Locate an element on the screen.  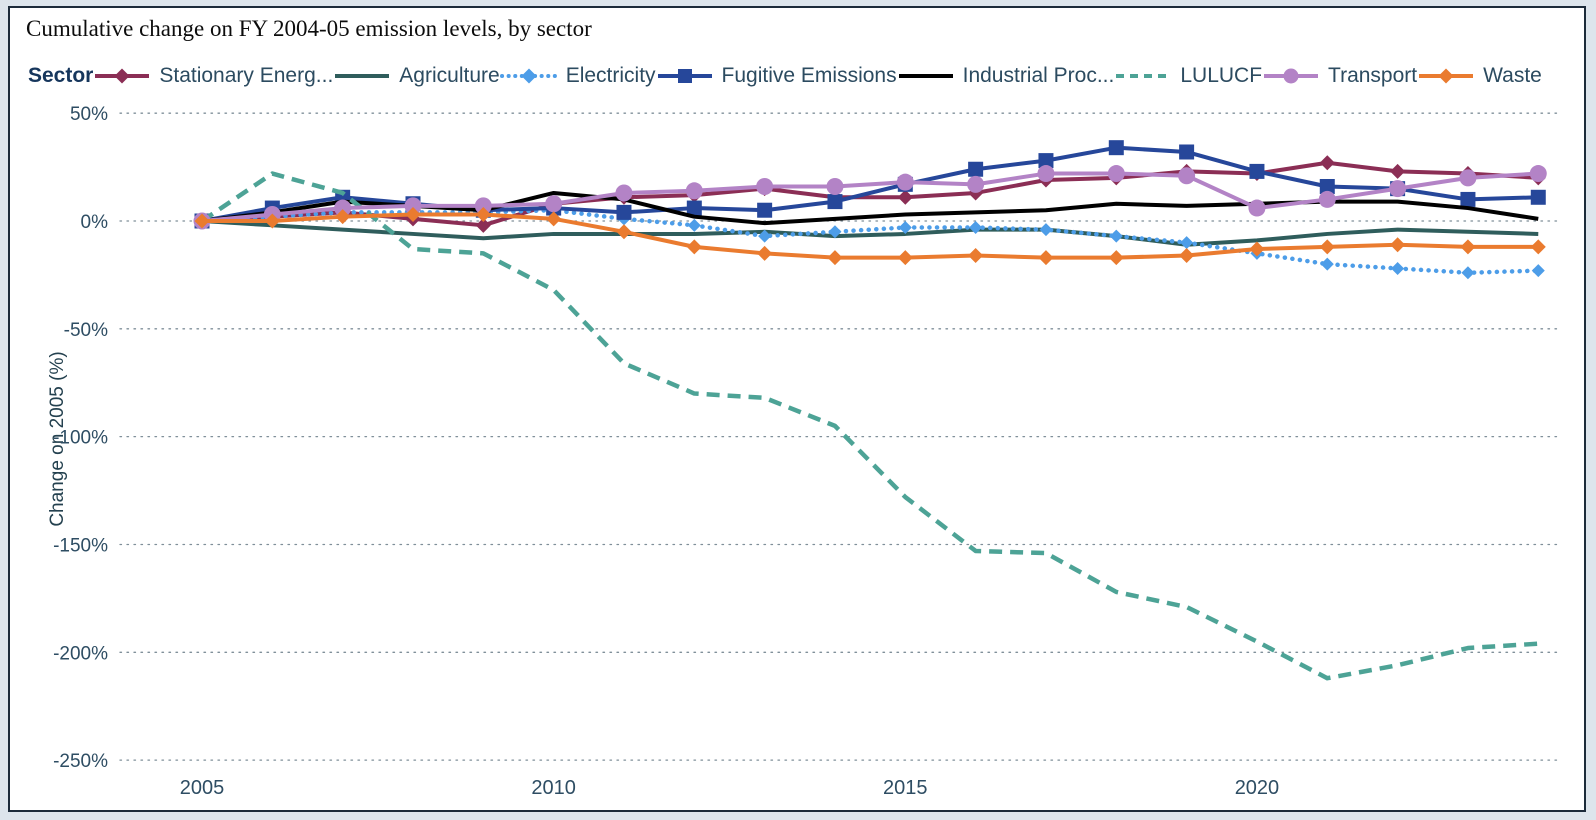
legend-item-lulucf: LULUCF is located at coordinates (1188, 76).